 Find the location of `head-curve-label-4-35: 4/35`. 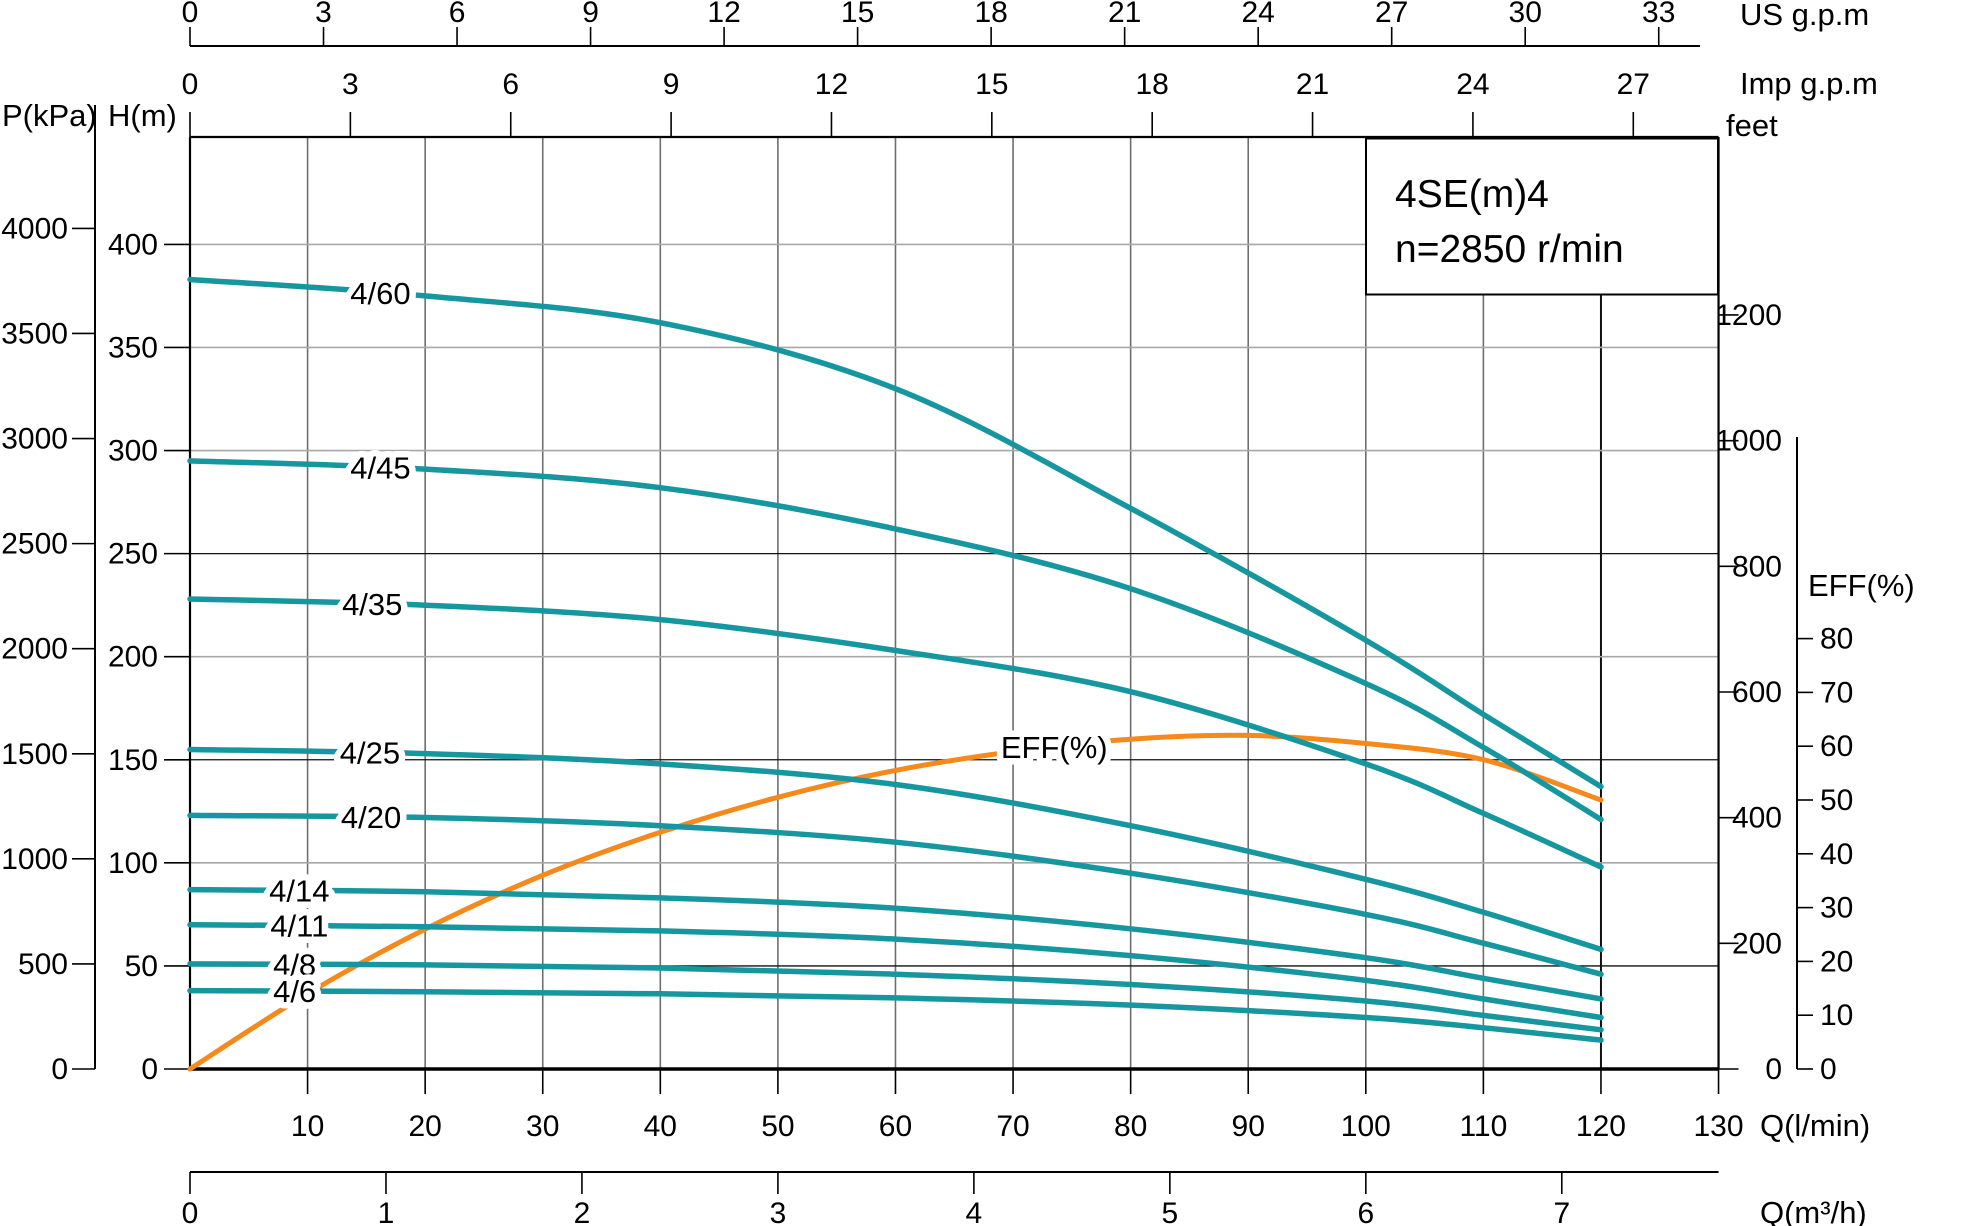

head-curve-label-4-35: 4/35 is located at coordinates (372, 604).